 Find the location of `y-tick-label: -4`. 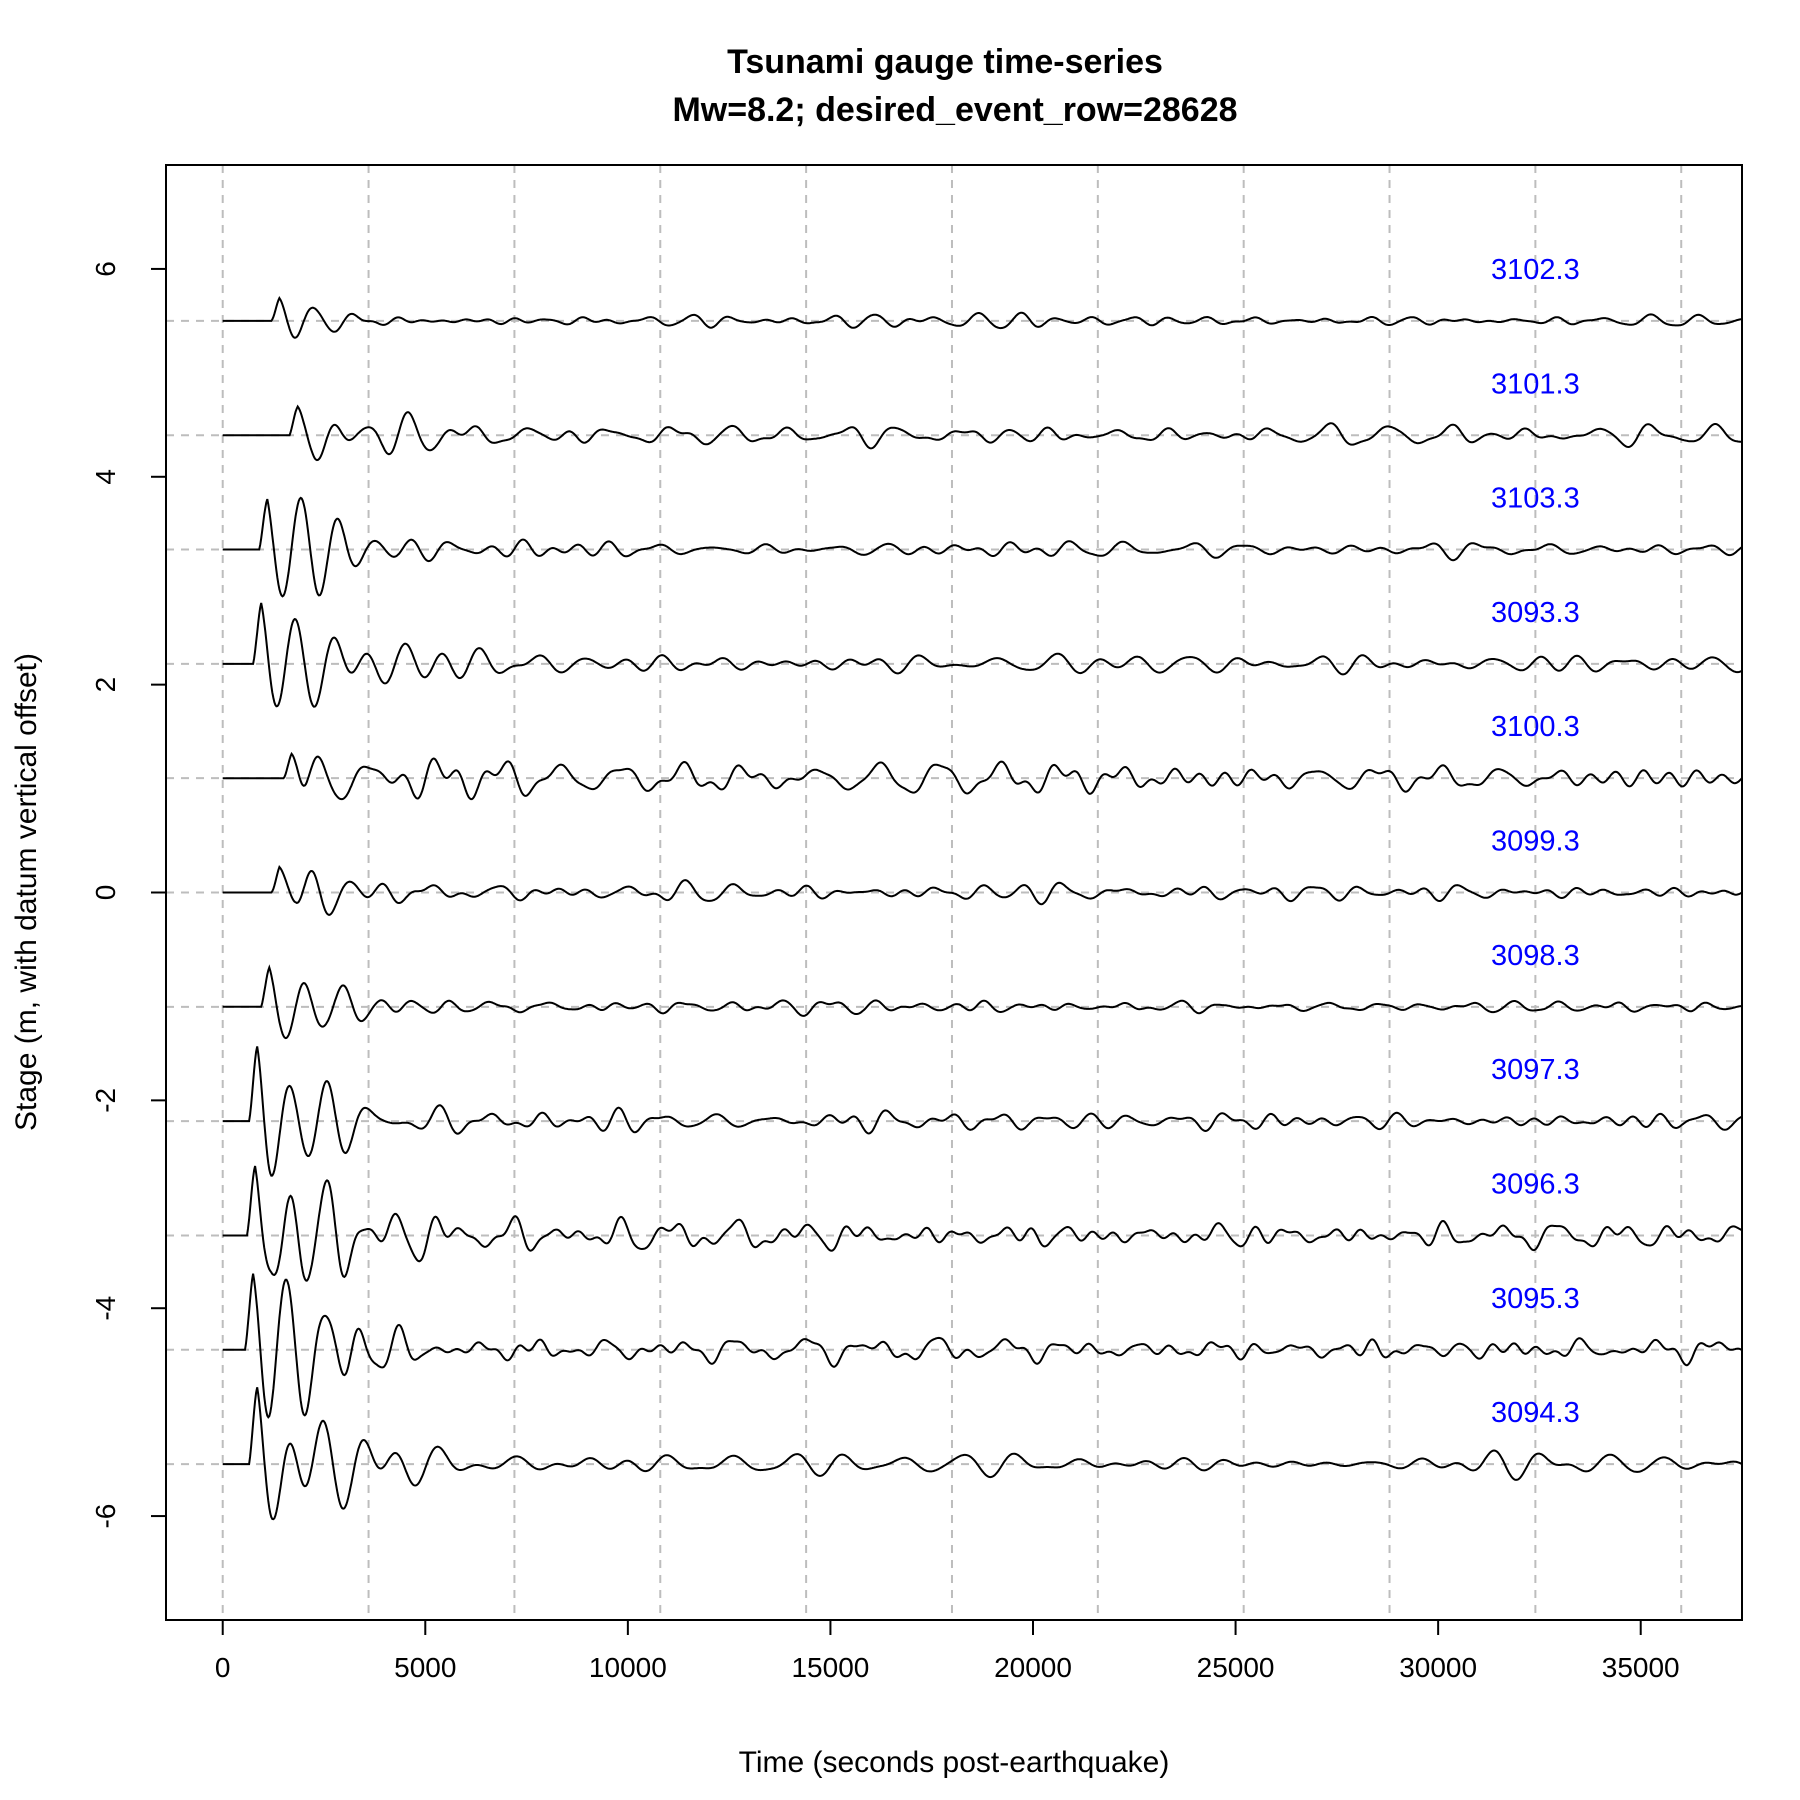

y-tick-label: -4 is located at coordinates (105, 1308).